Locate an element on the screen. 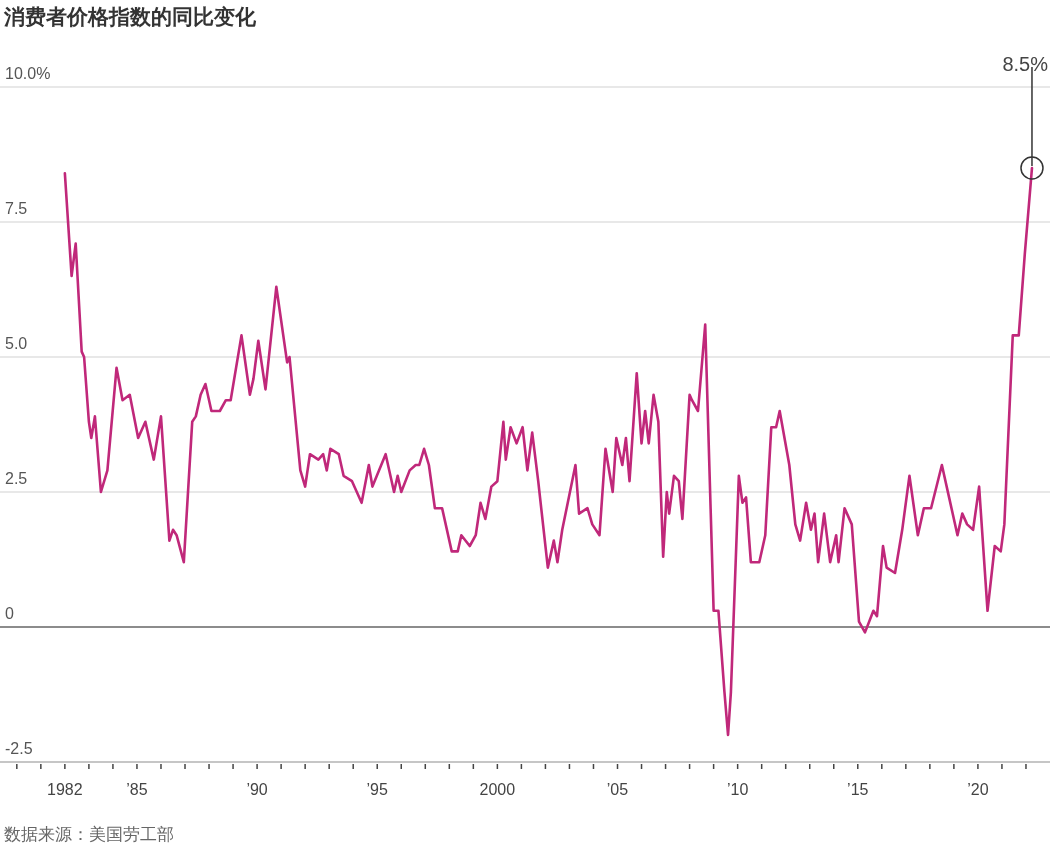  x-tick-label: ’15 is located at coordinates (858, 789).